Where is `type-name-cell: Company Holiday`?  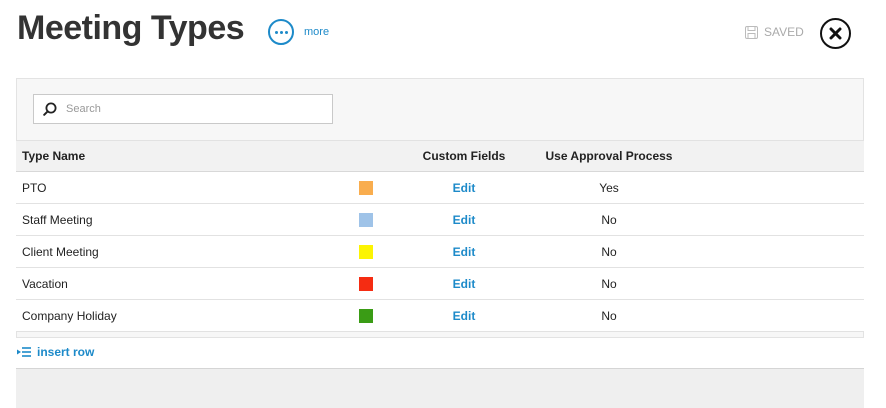
type-name-cell: Company Holiday is located at coordinates (69, 315).